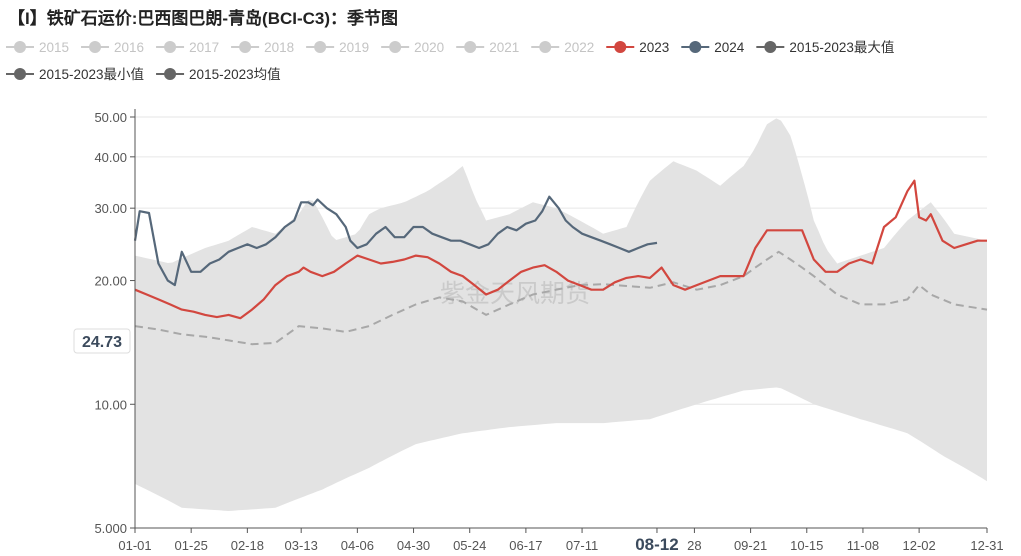  Describe the element at coordinates (110, 208) in the screenshot. I see `y-tick-label: 30.00` at that location.